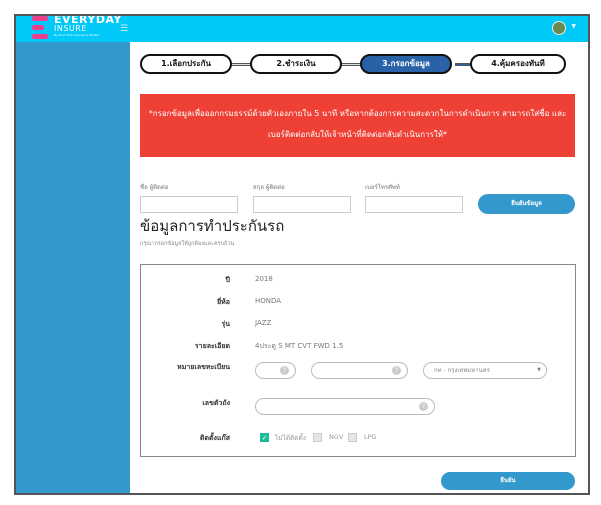 This screenshot has height=505, width=601. What do you see at coordinates (212, 226) in the screenshot?
I see `section-title: ข้อมูลการทำประกันรถ` at bounding box center [212, 226].